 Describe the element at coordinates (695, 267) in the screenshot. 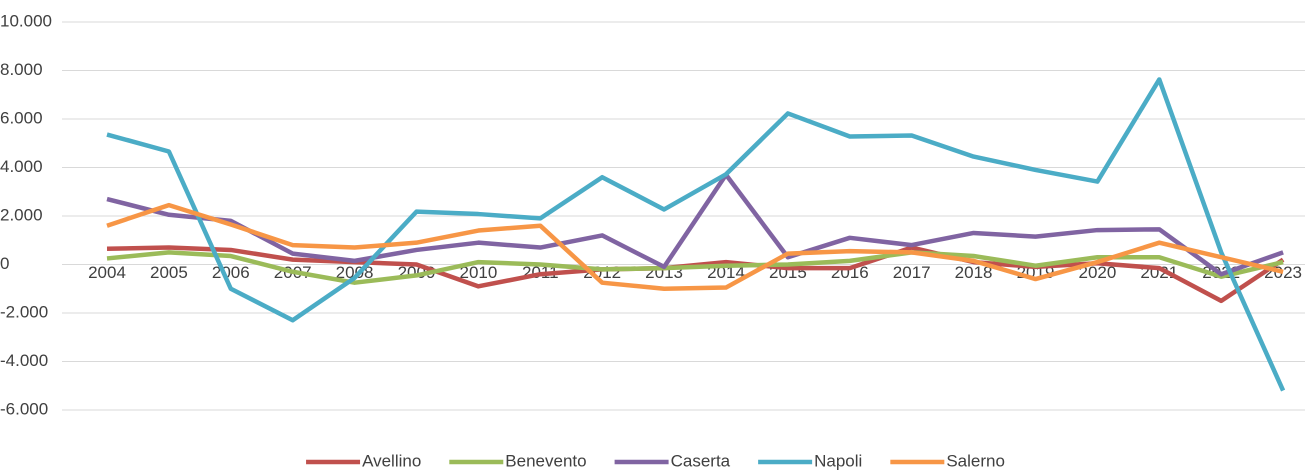

I see `series-line` at that location.